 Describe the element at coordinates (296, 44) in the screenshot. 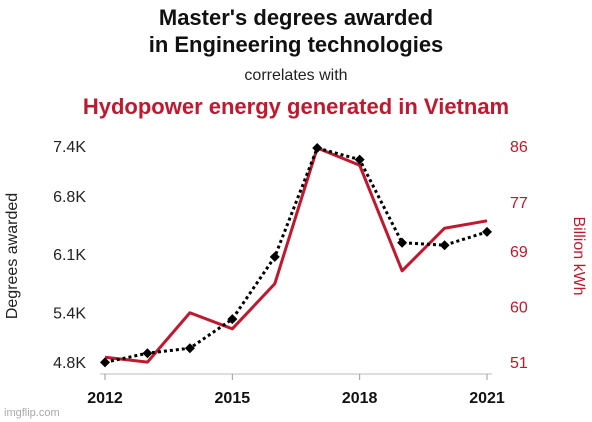

I see `chart-title: in Engineering technologies` at that location.